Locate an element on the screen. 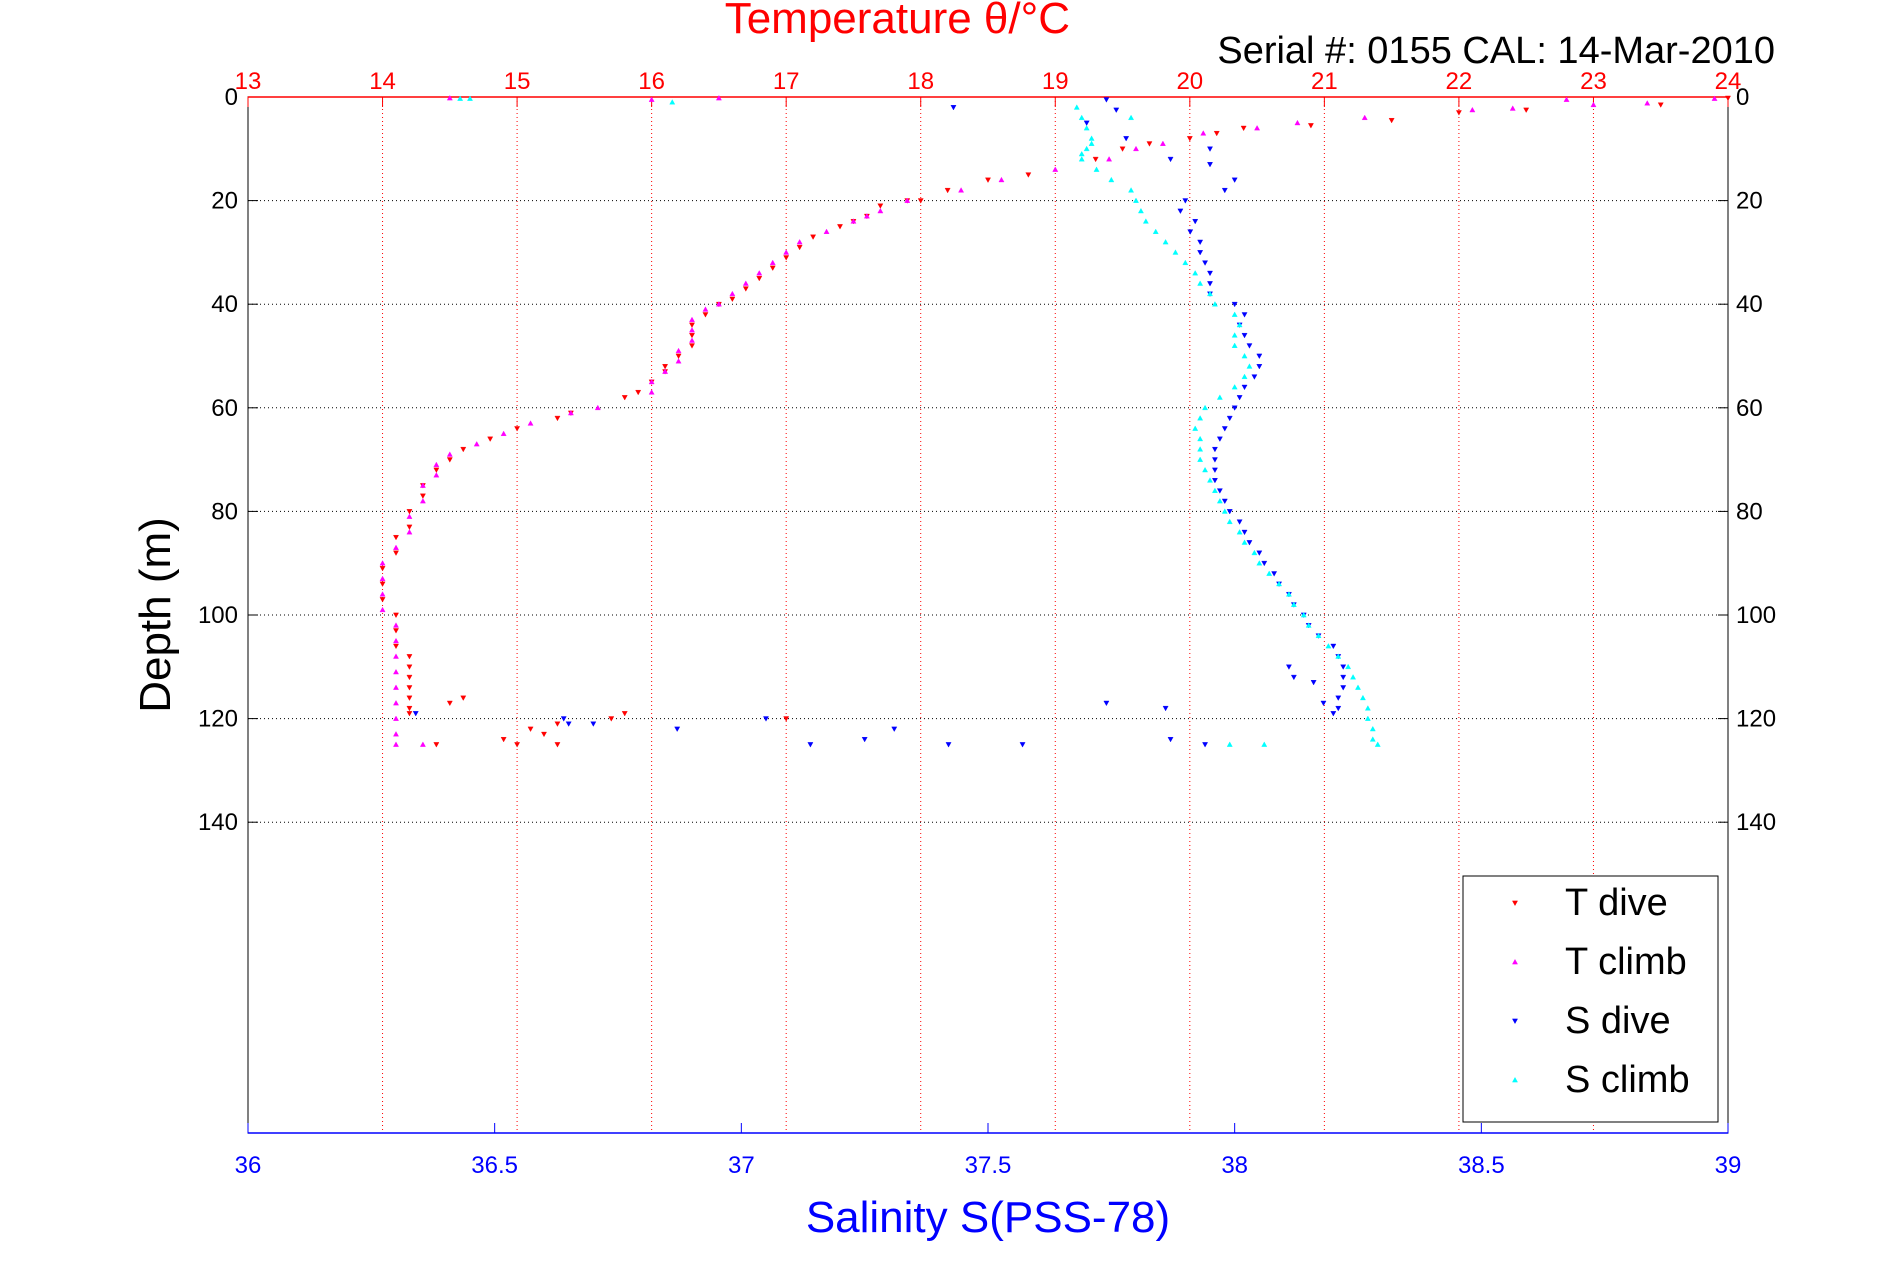 The width and height of the screenshot is (1891, 1262). temperature-tick-label: 13 is located at coordinates (248, 81).